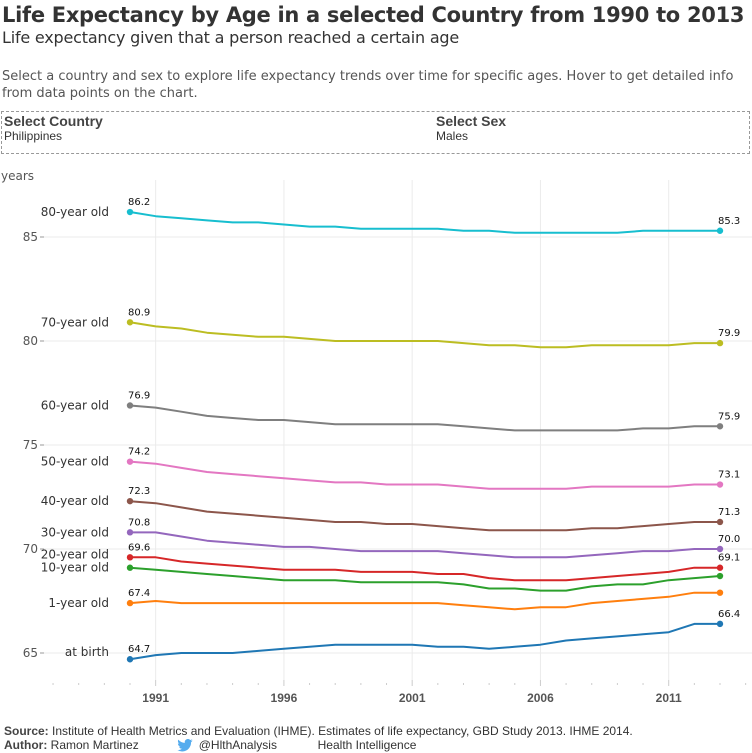 Image resolution: width=752 pixels, height=753 pixels. What do you see at coordinates (94, 745) in the screenshot?
I see `author-name: Ramon Martinez` at bounding box center [94, 745].